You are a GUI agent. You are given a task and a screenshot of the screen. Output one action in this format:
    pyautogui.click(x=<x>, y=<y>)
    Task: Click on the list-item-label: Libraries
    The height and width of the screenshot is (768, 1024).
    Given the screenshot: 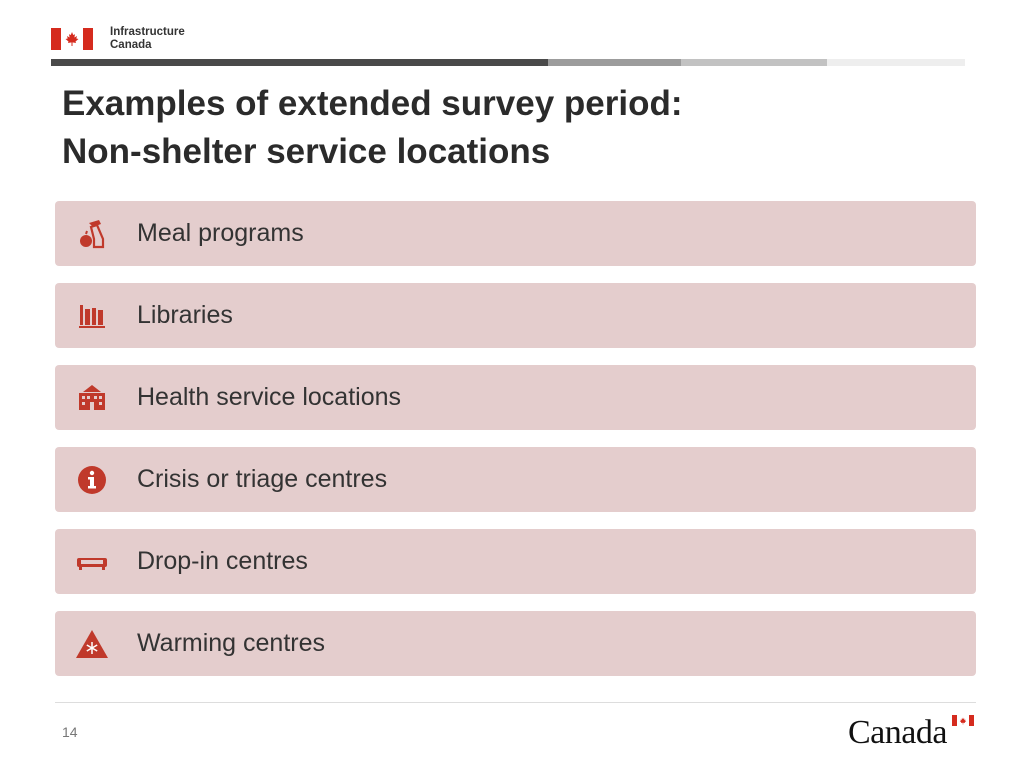 What is the action you would take?
    pyautogui.click(x=185, y=315)
    